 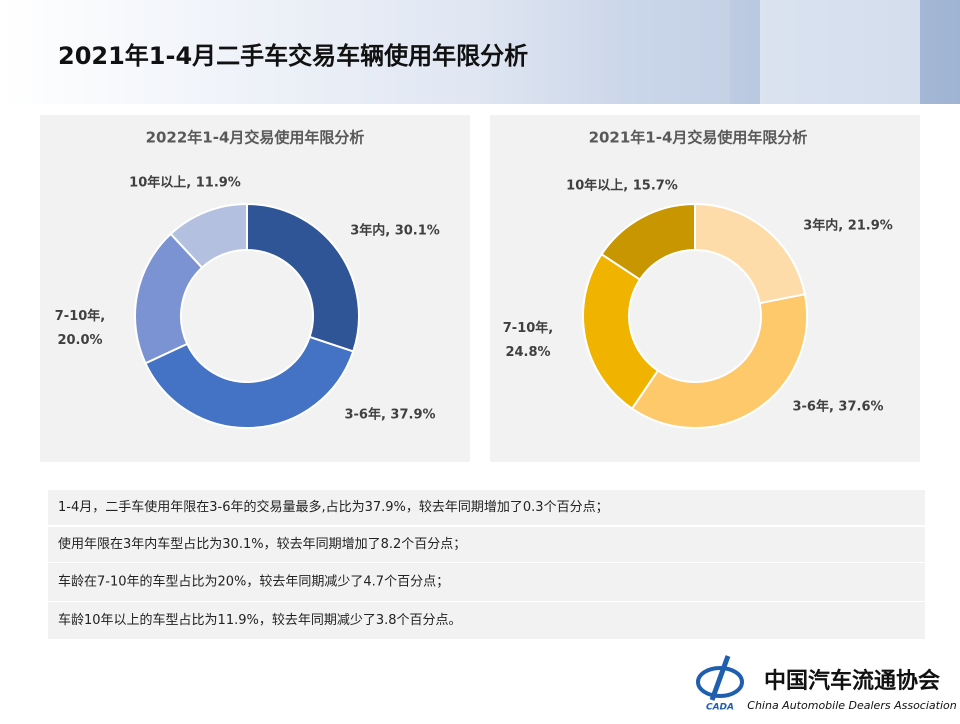 I want to click on note-text: 车龄在7-10年的车型占比为20%，较去年同期减少了4.7个百分点；, so click(x=253, y=582).